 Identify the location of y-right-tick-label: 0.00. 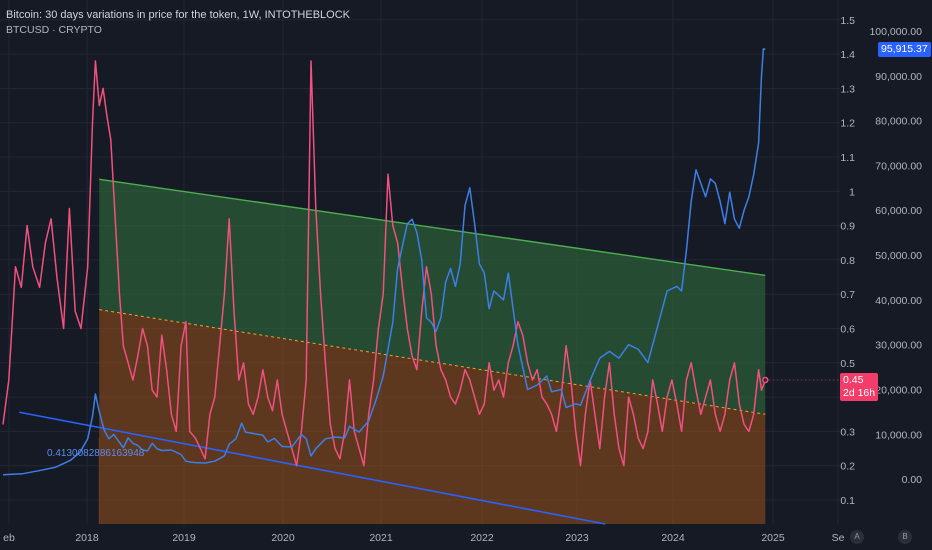
(912, 480).